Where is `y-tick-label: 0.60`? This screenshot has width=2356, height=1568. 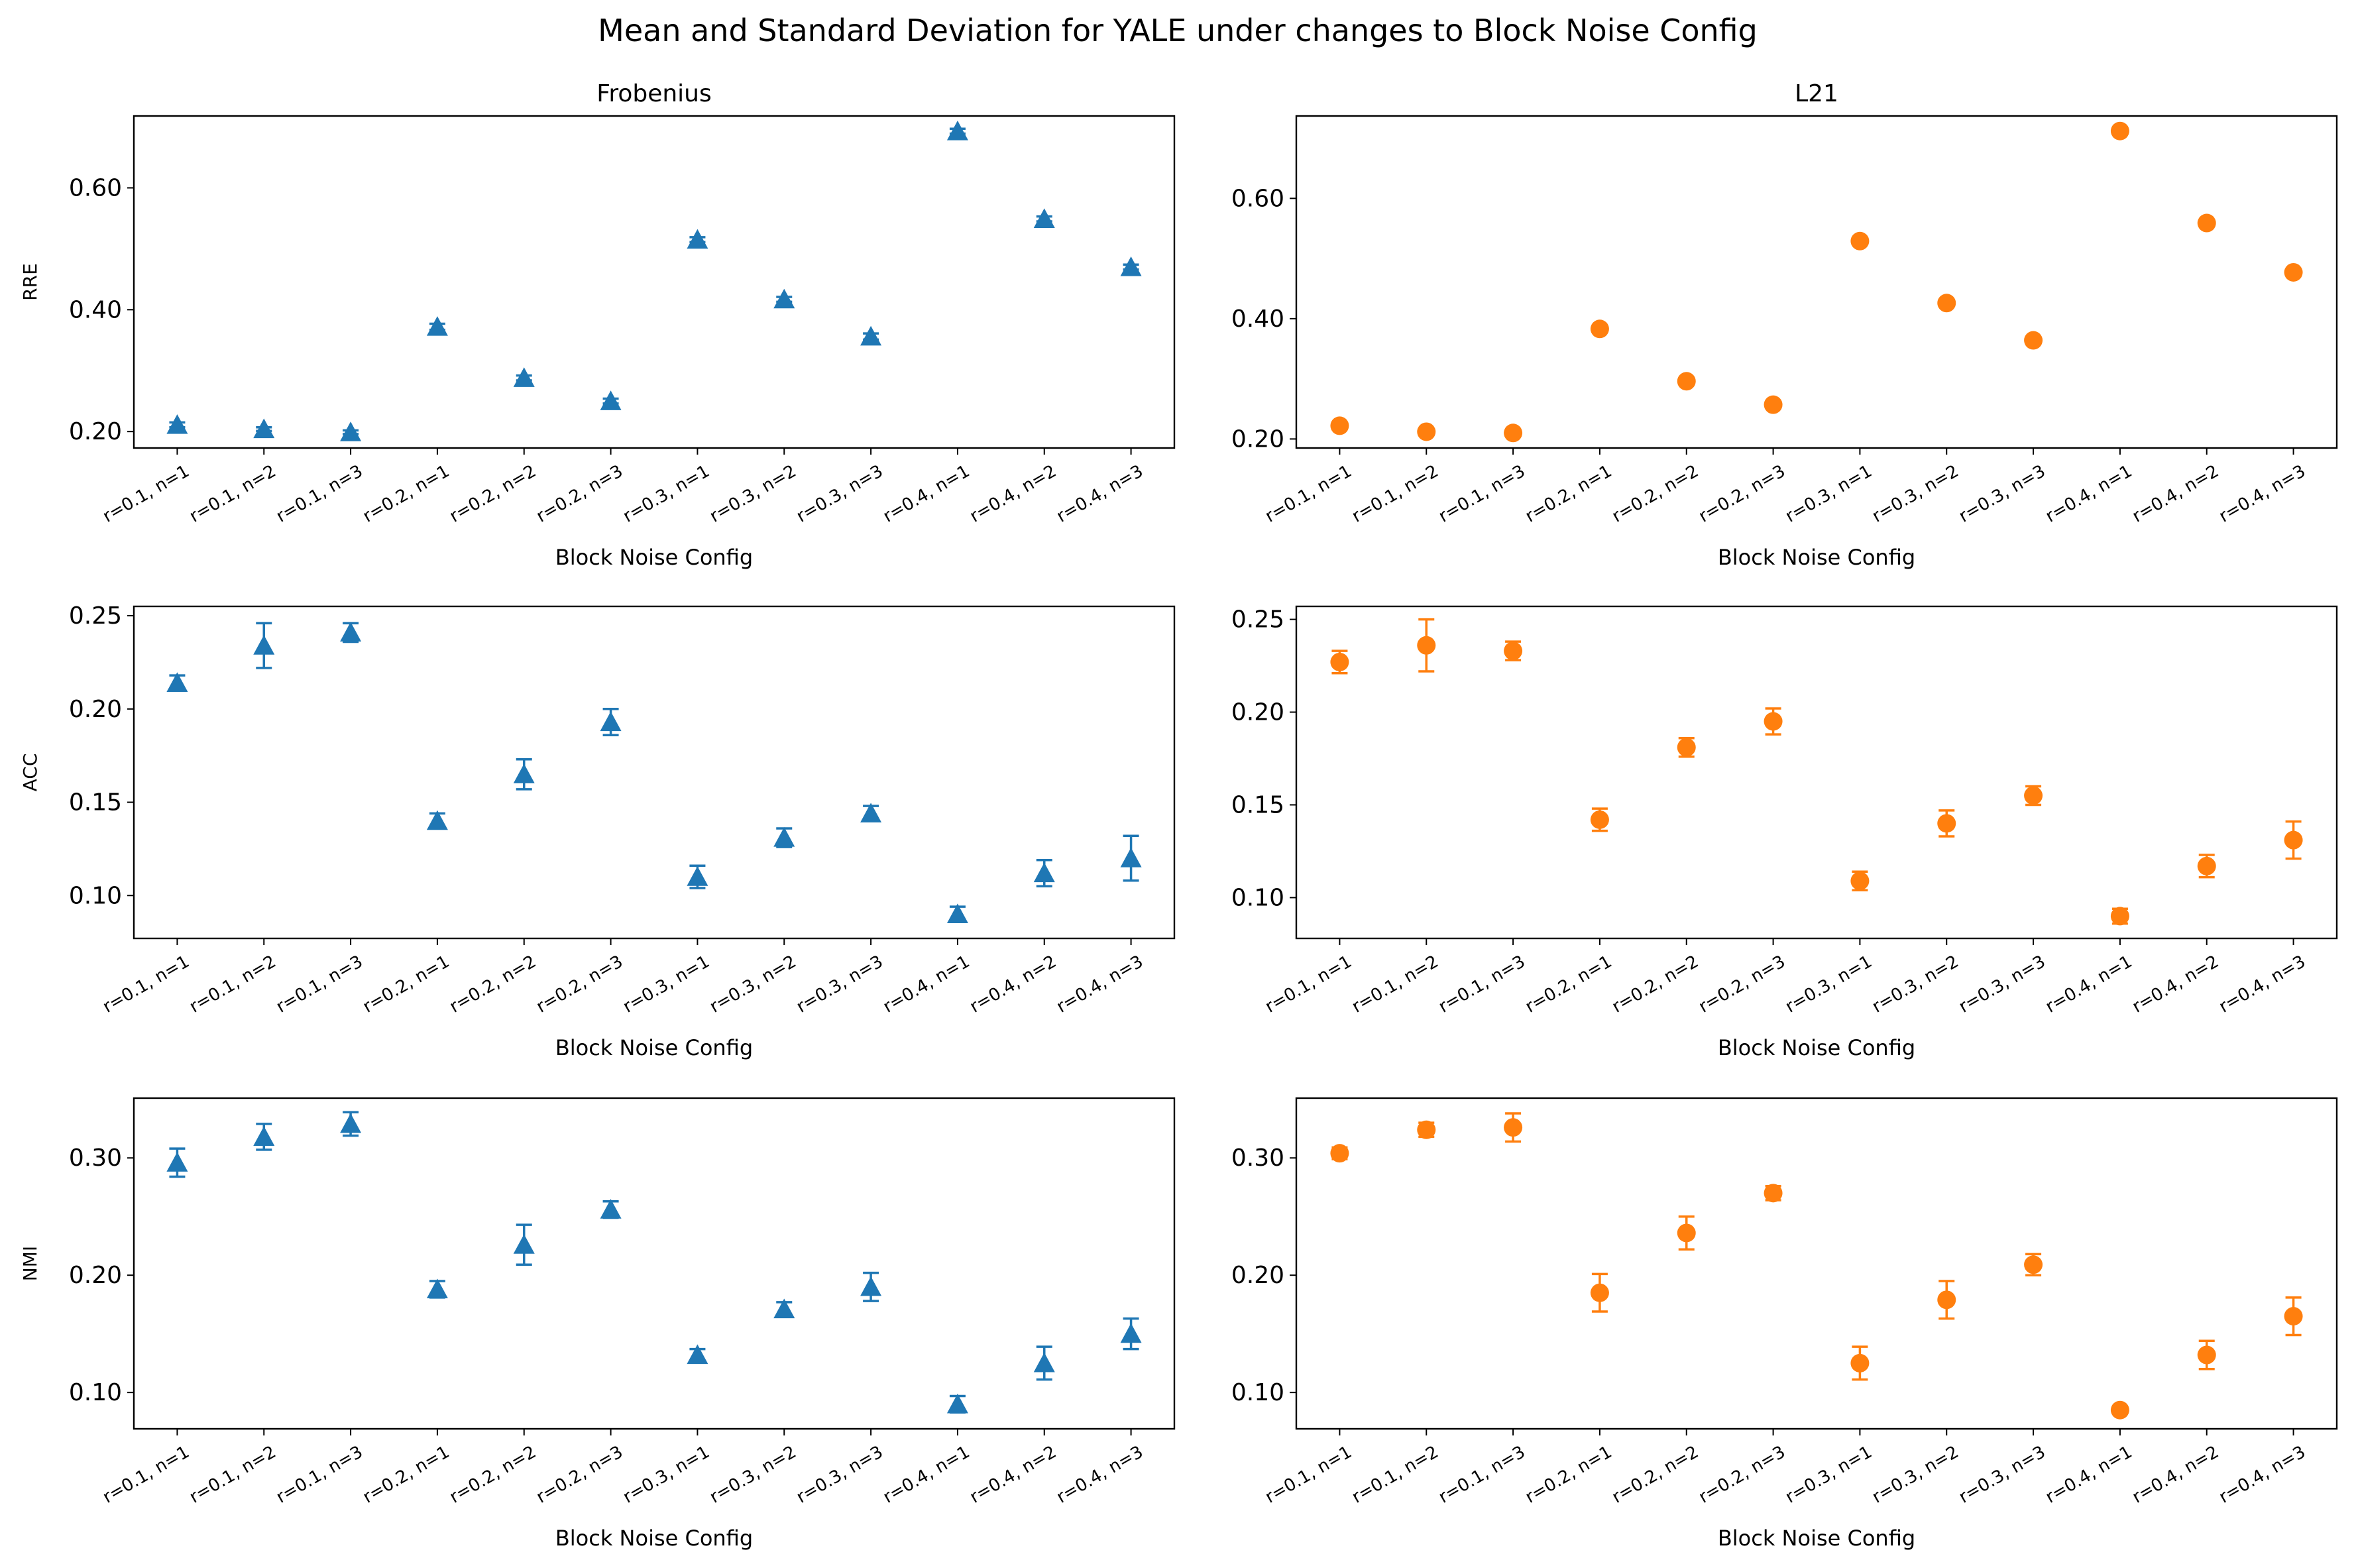
y-tick-label: 0.60 is located at coordinates (95, 187).